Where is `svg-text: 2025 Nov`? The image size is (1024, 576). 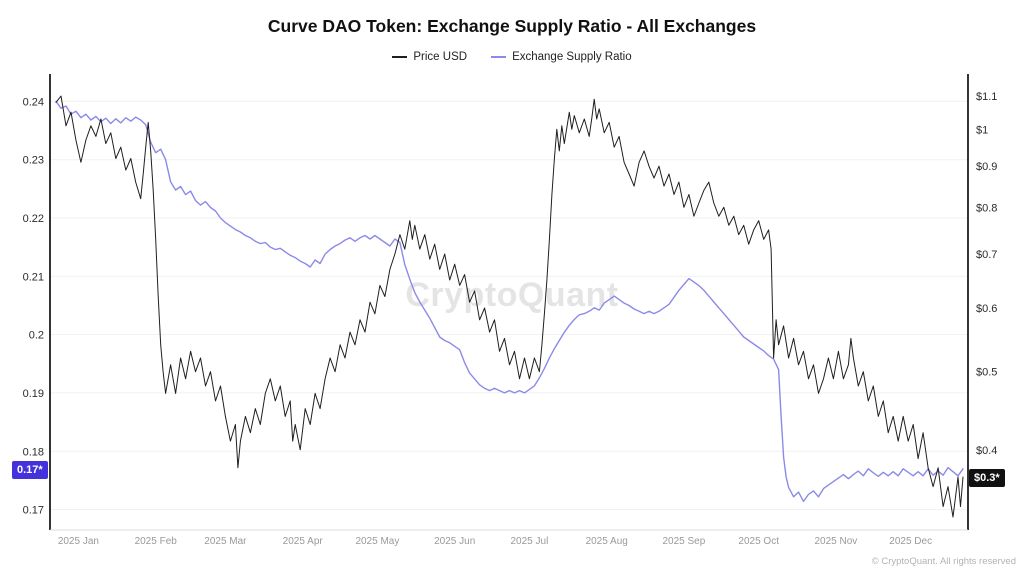
svg-text: 2025 Nov is located at coordinates (835, 541).